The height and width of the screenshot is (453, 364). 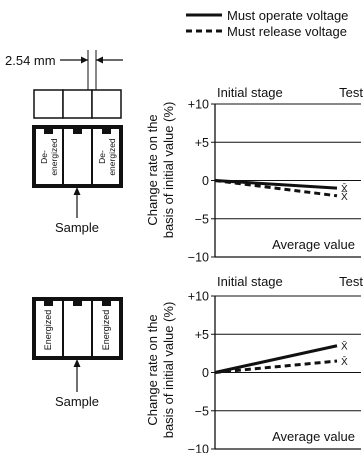 I want to click on series-line-operate, so click(x=276, y=359).